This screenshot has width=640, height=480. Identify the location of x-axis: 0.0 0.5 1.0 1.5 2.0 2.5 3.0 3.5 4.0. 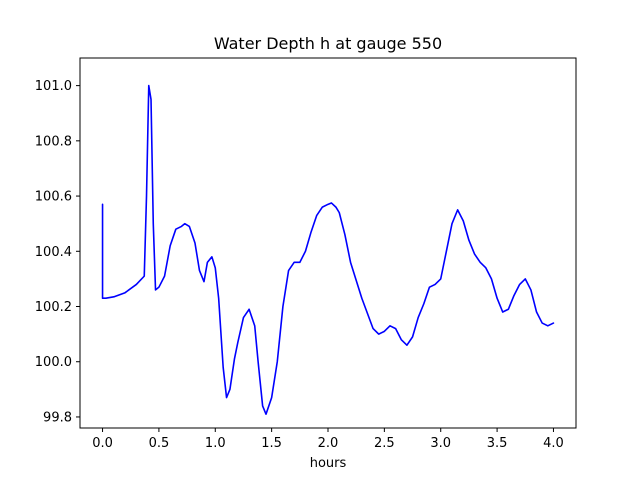
(328, 439).